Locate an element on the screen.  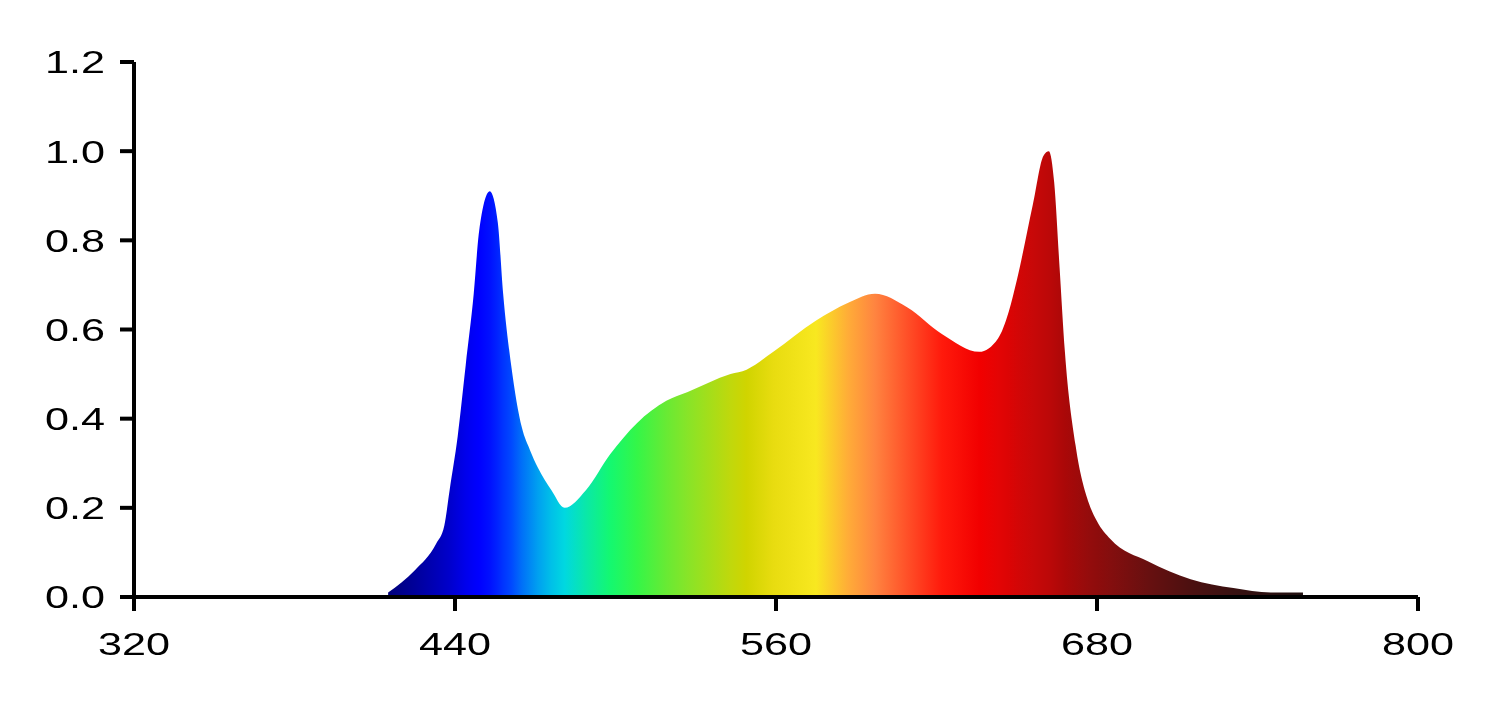
x-tick-label: 560 is located at coordinates (776, 644).